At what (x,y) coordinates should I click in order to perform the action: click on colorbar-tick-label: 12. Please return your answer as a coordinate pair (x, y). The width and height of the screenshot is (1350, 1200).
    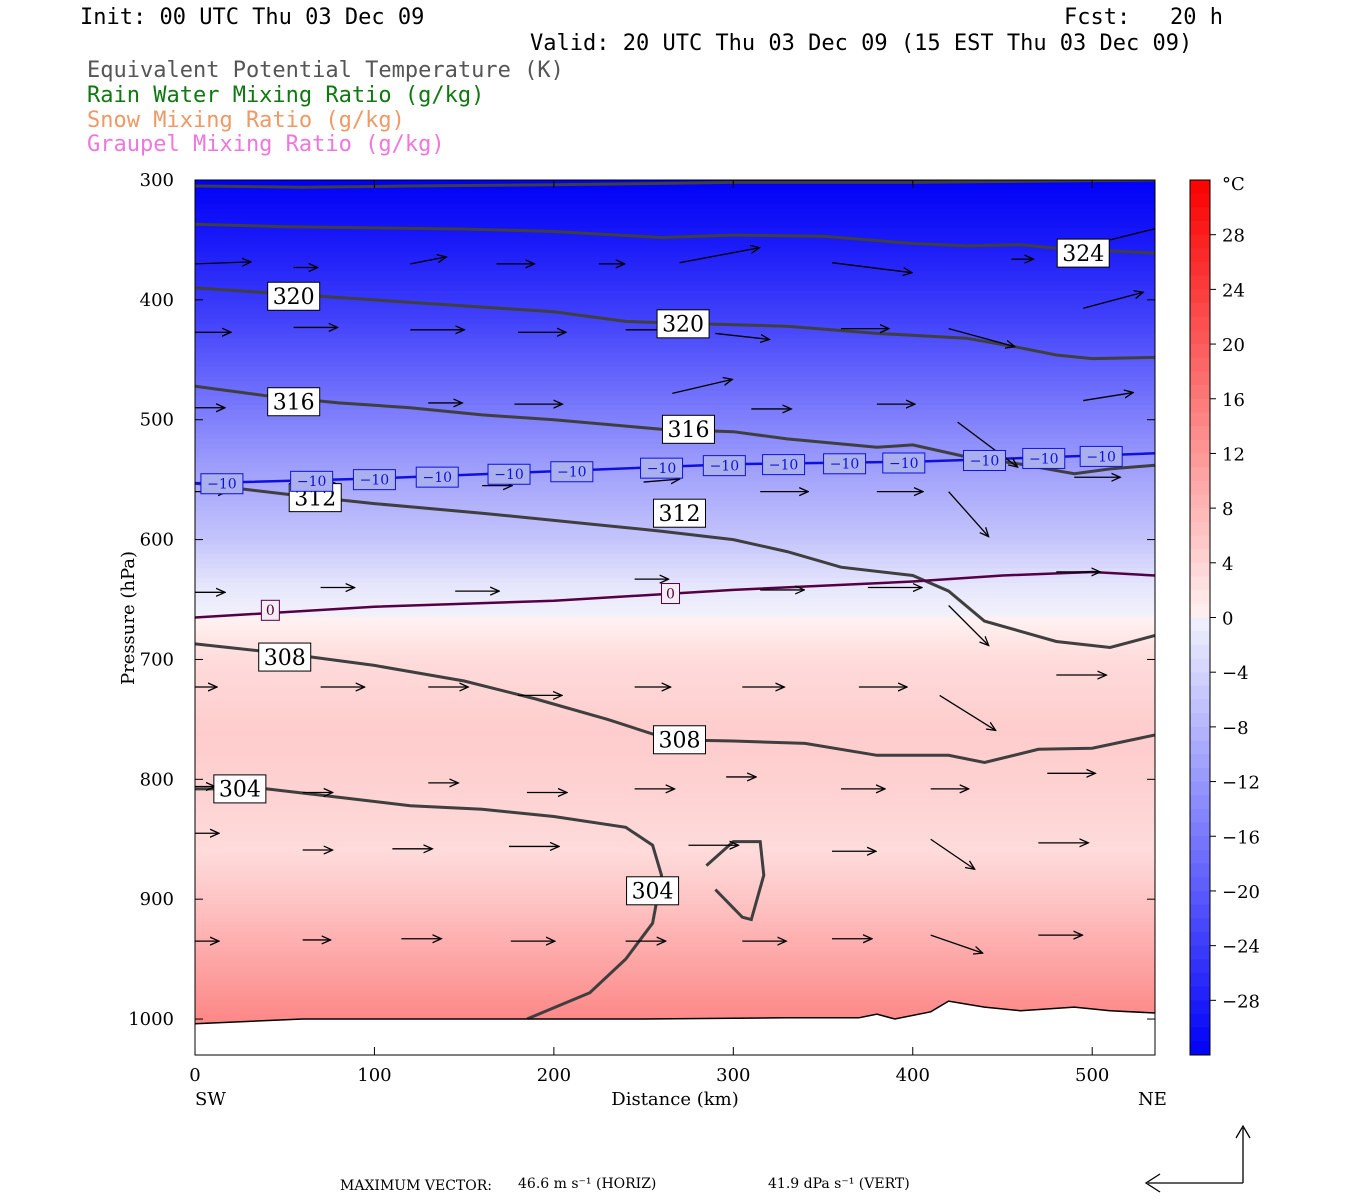
    Looking at the image, I should click on (1233, 454).